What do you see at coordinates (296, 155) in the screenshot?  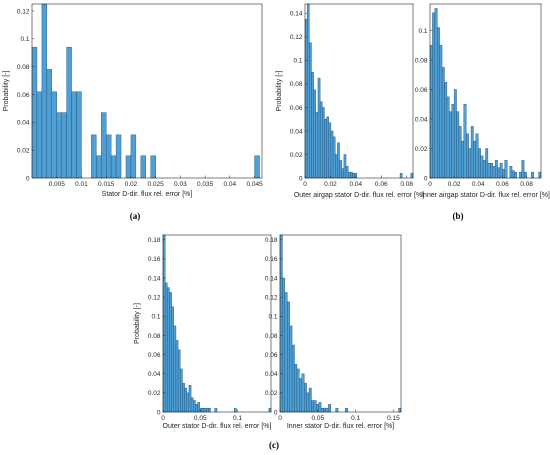 I see `y-tick-label-b1-1: 0.02` at bounding box center [296, 155].